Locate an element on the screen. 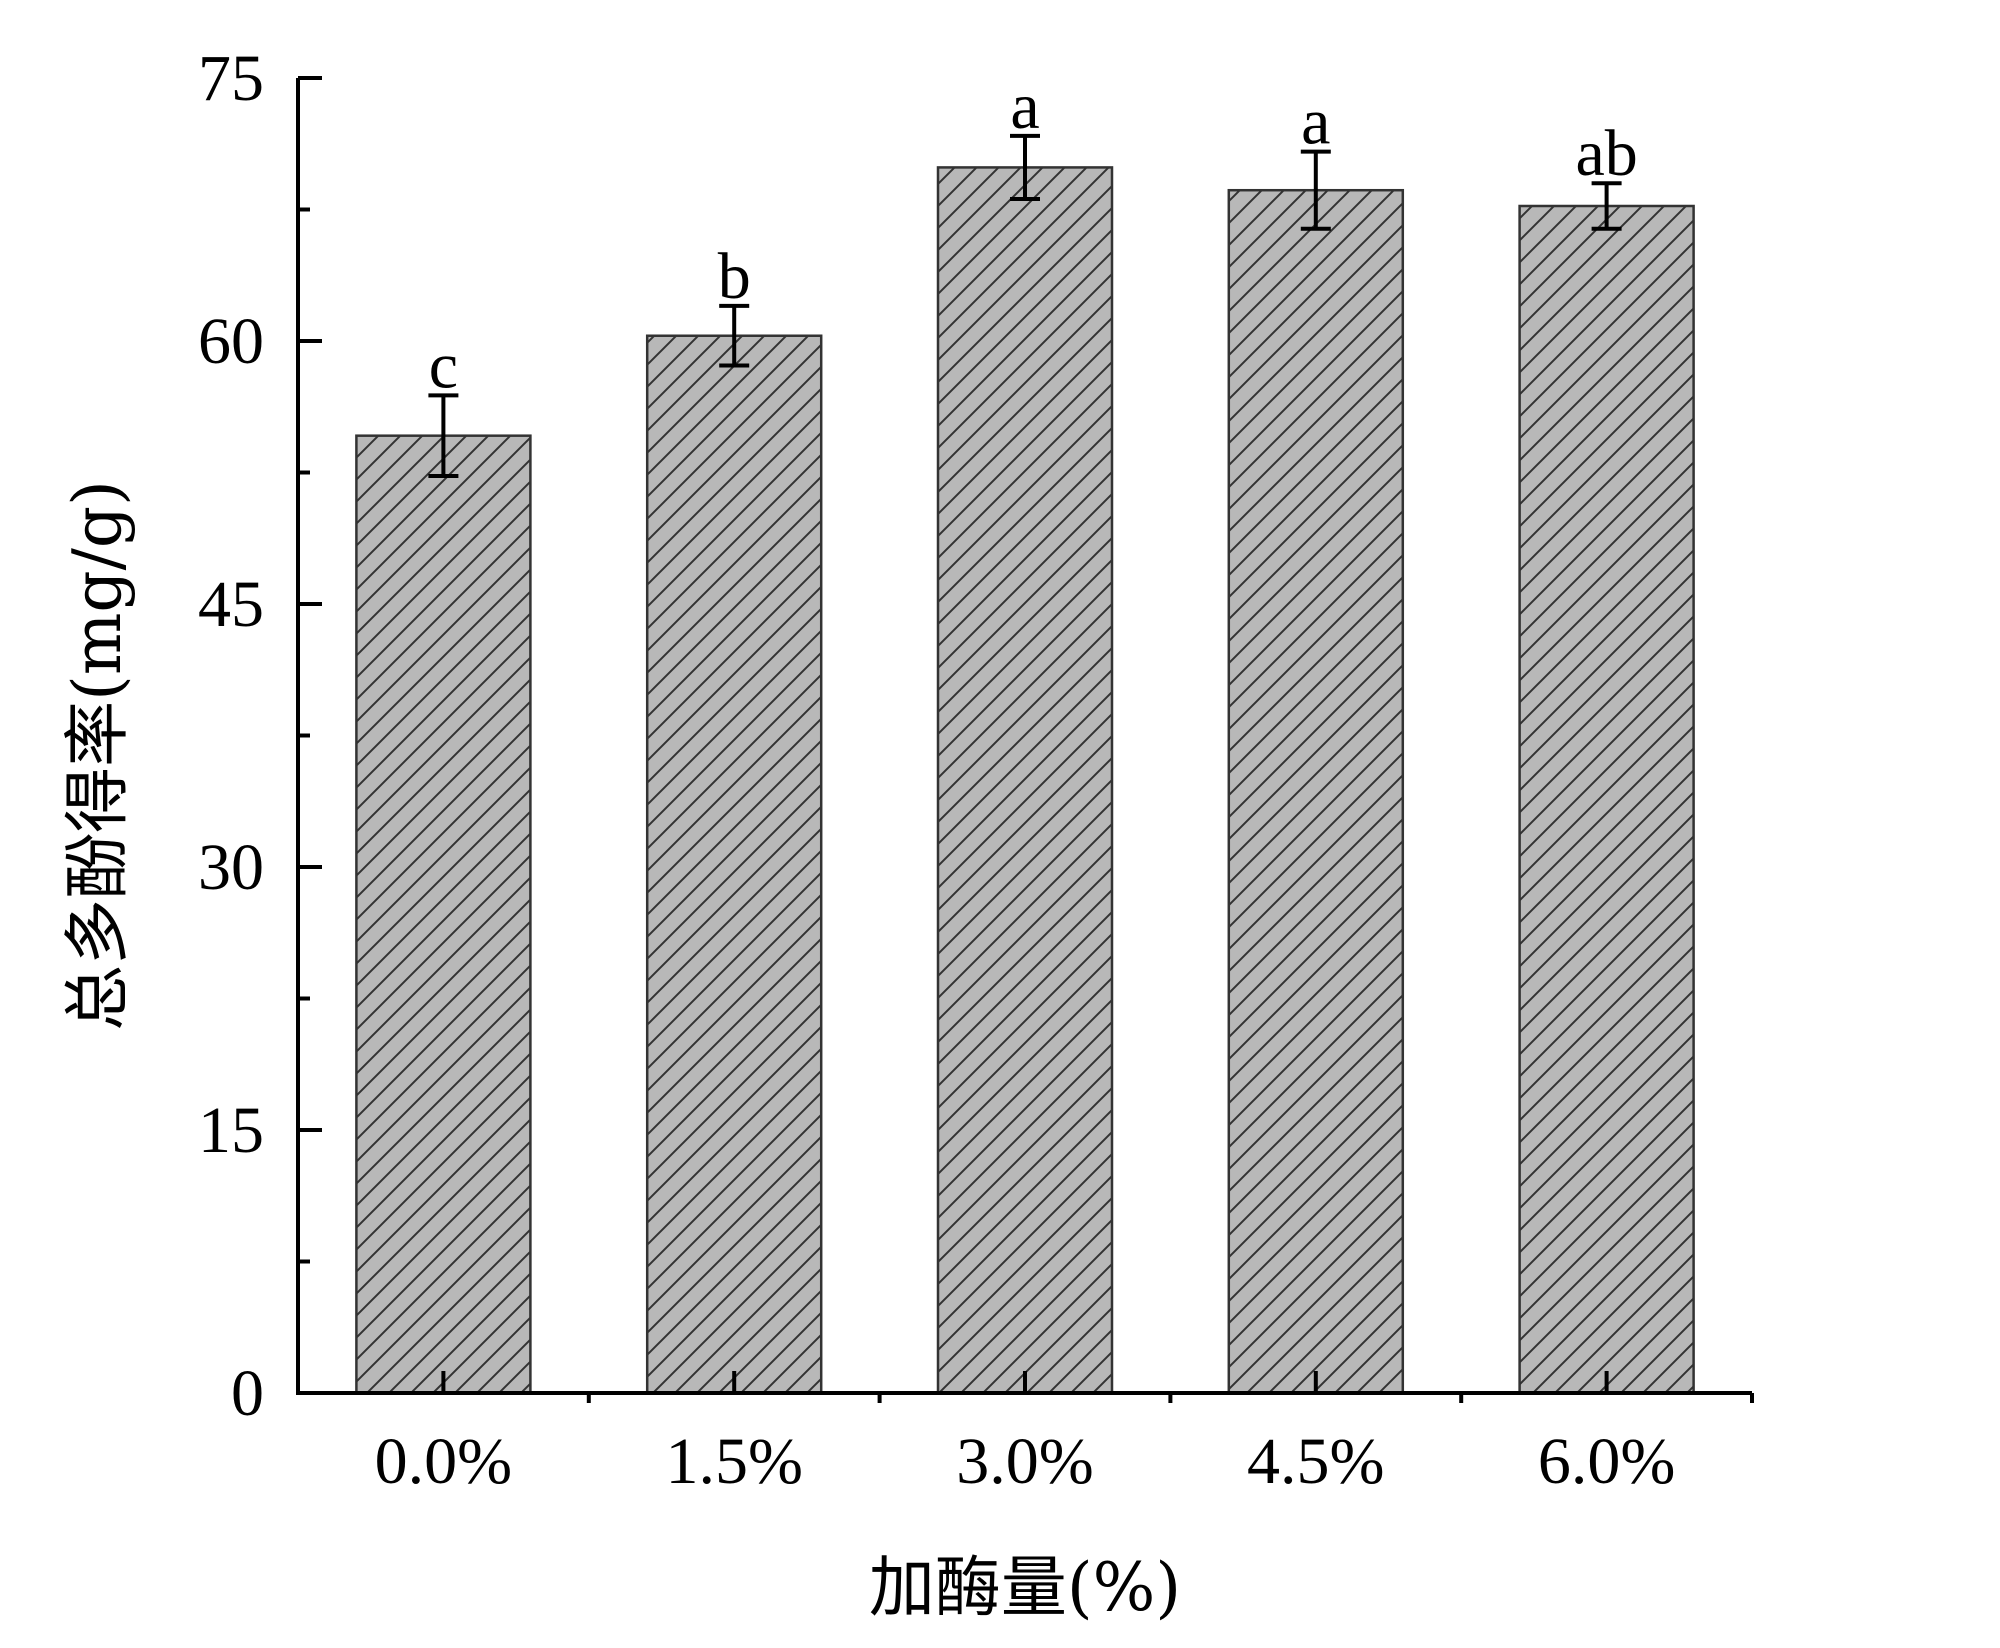  y-tick-label-2: 30 is located at coordinates (231, 867).